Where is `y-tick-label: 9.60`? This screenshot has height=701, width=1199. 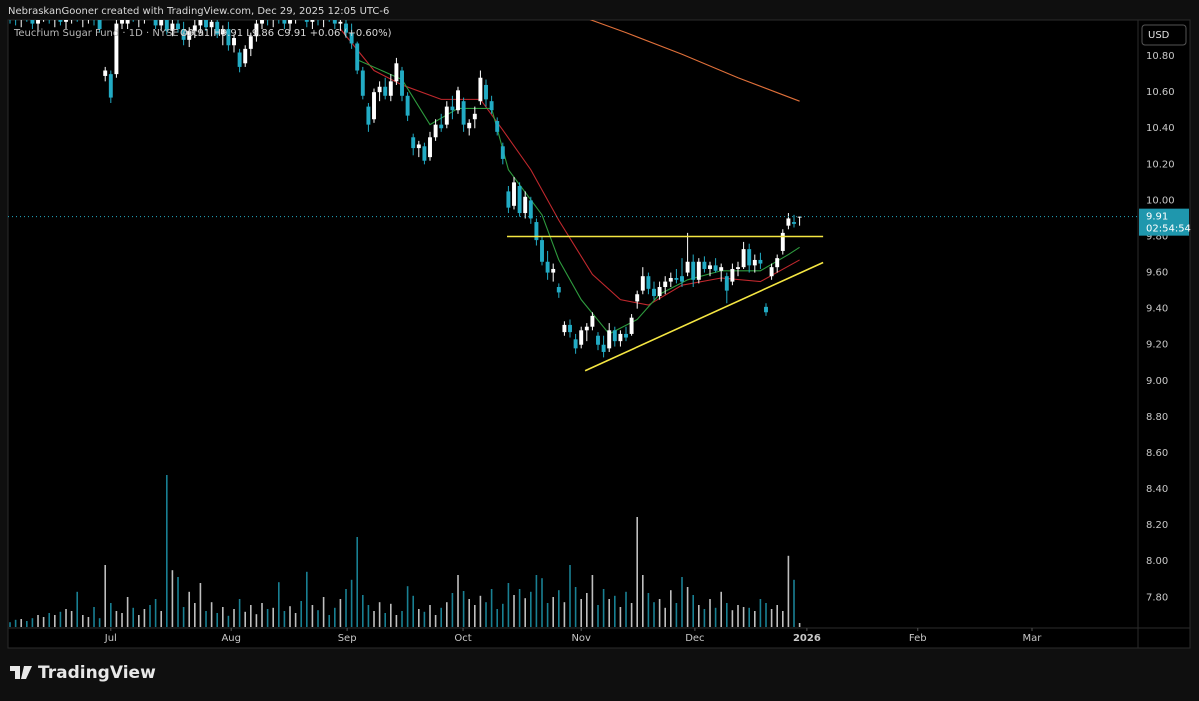
y-tick-label: 9.60 is located at coordinates (1157, 273).